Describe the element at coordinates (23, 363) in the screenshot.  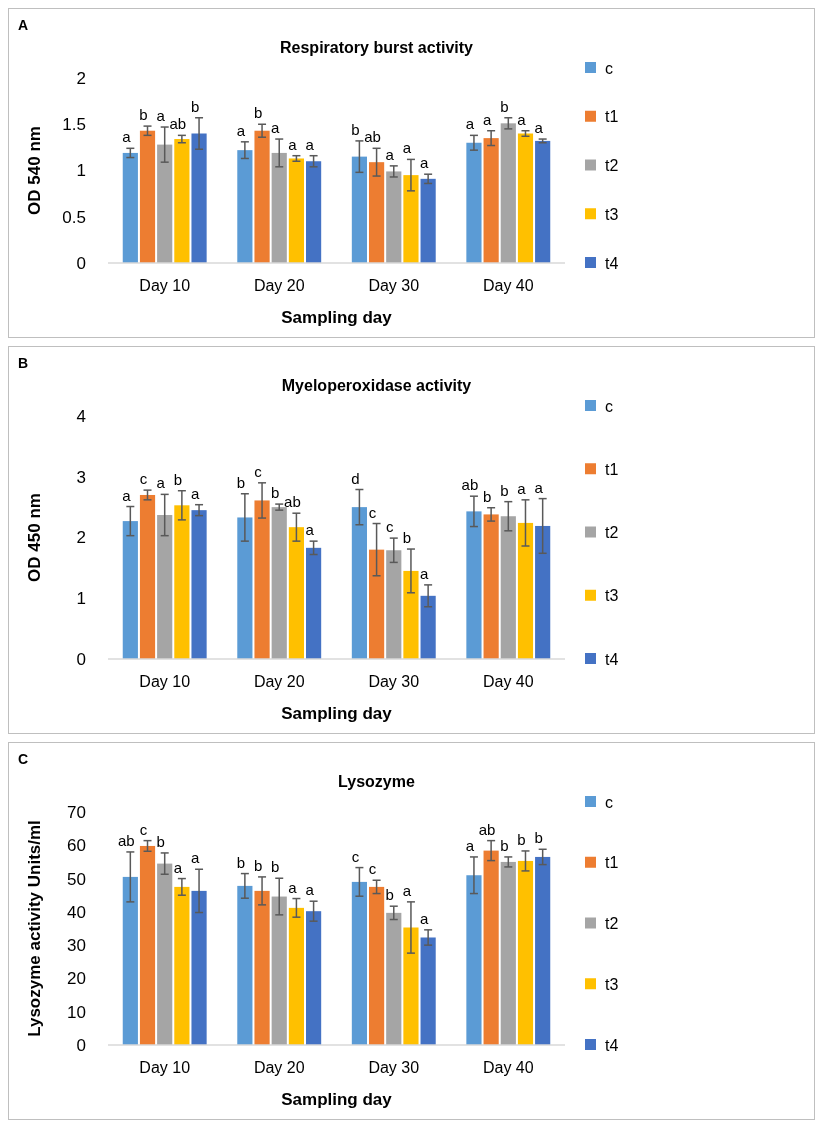
I see `text: B` at that location.